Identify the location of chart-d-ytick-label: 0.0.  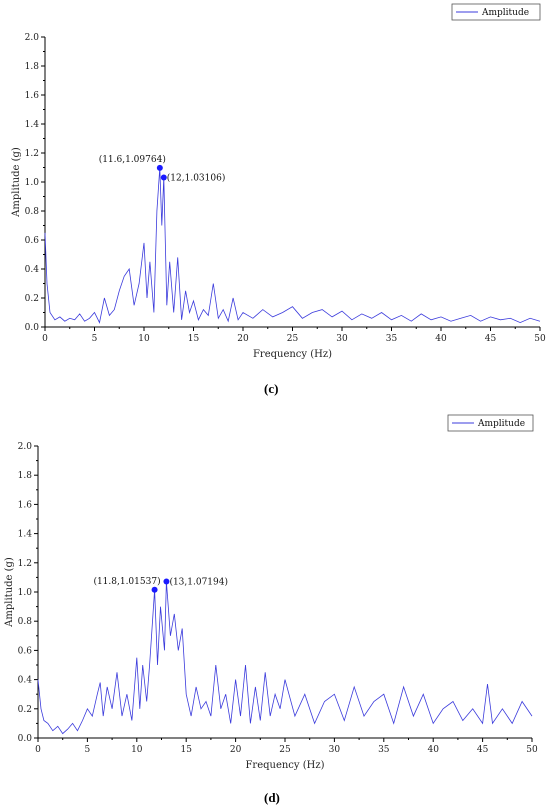
(25, 739).